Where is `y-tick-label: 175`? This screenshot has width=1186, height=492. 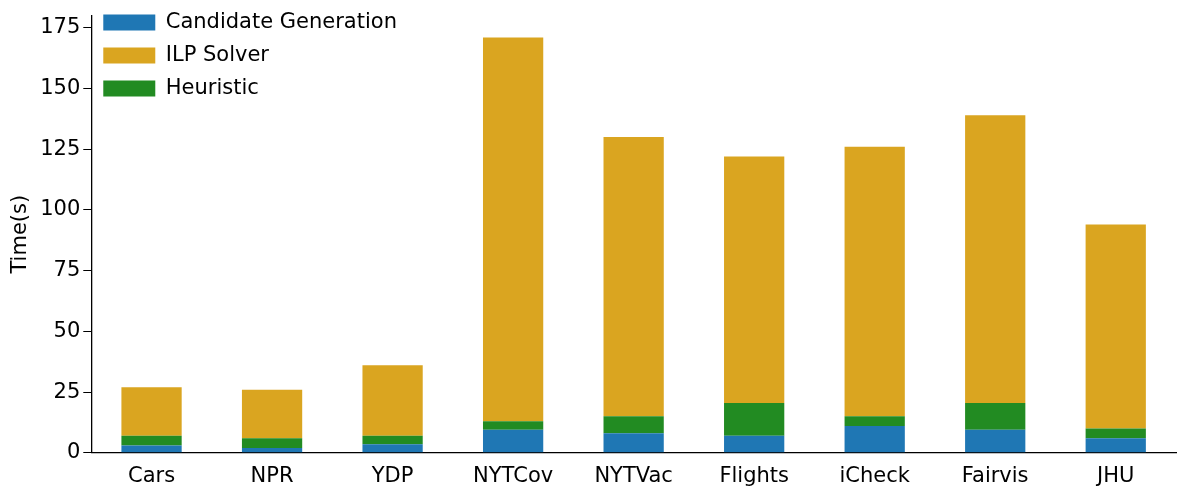 y-tick-label: 175 is located at coordinates (60, 26).